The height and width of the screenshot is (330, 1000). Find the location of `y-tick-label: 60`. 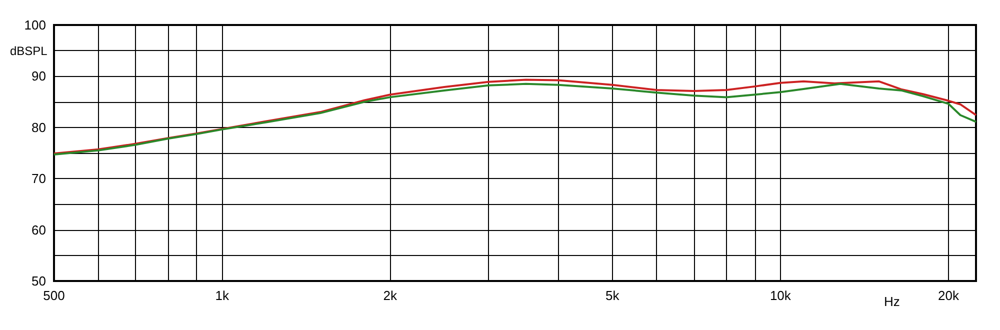

y-tick-label: 60 is located at coordinates (39, 230).